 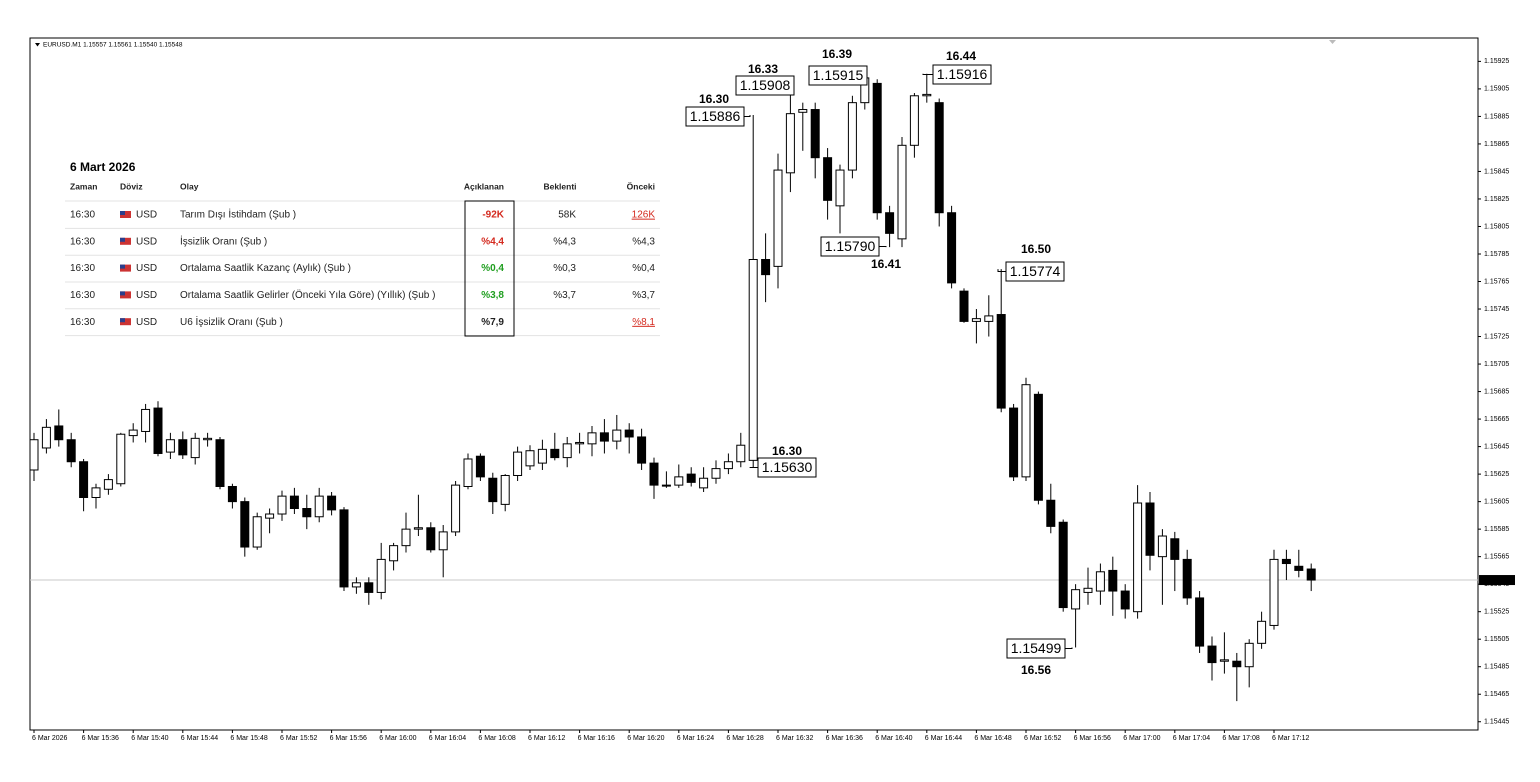 I want to click on y-tick-label: 1.15565, so click(x=1496, y=556).